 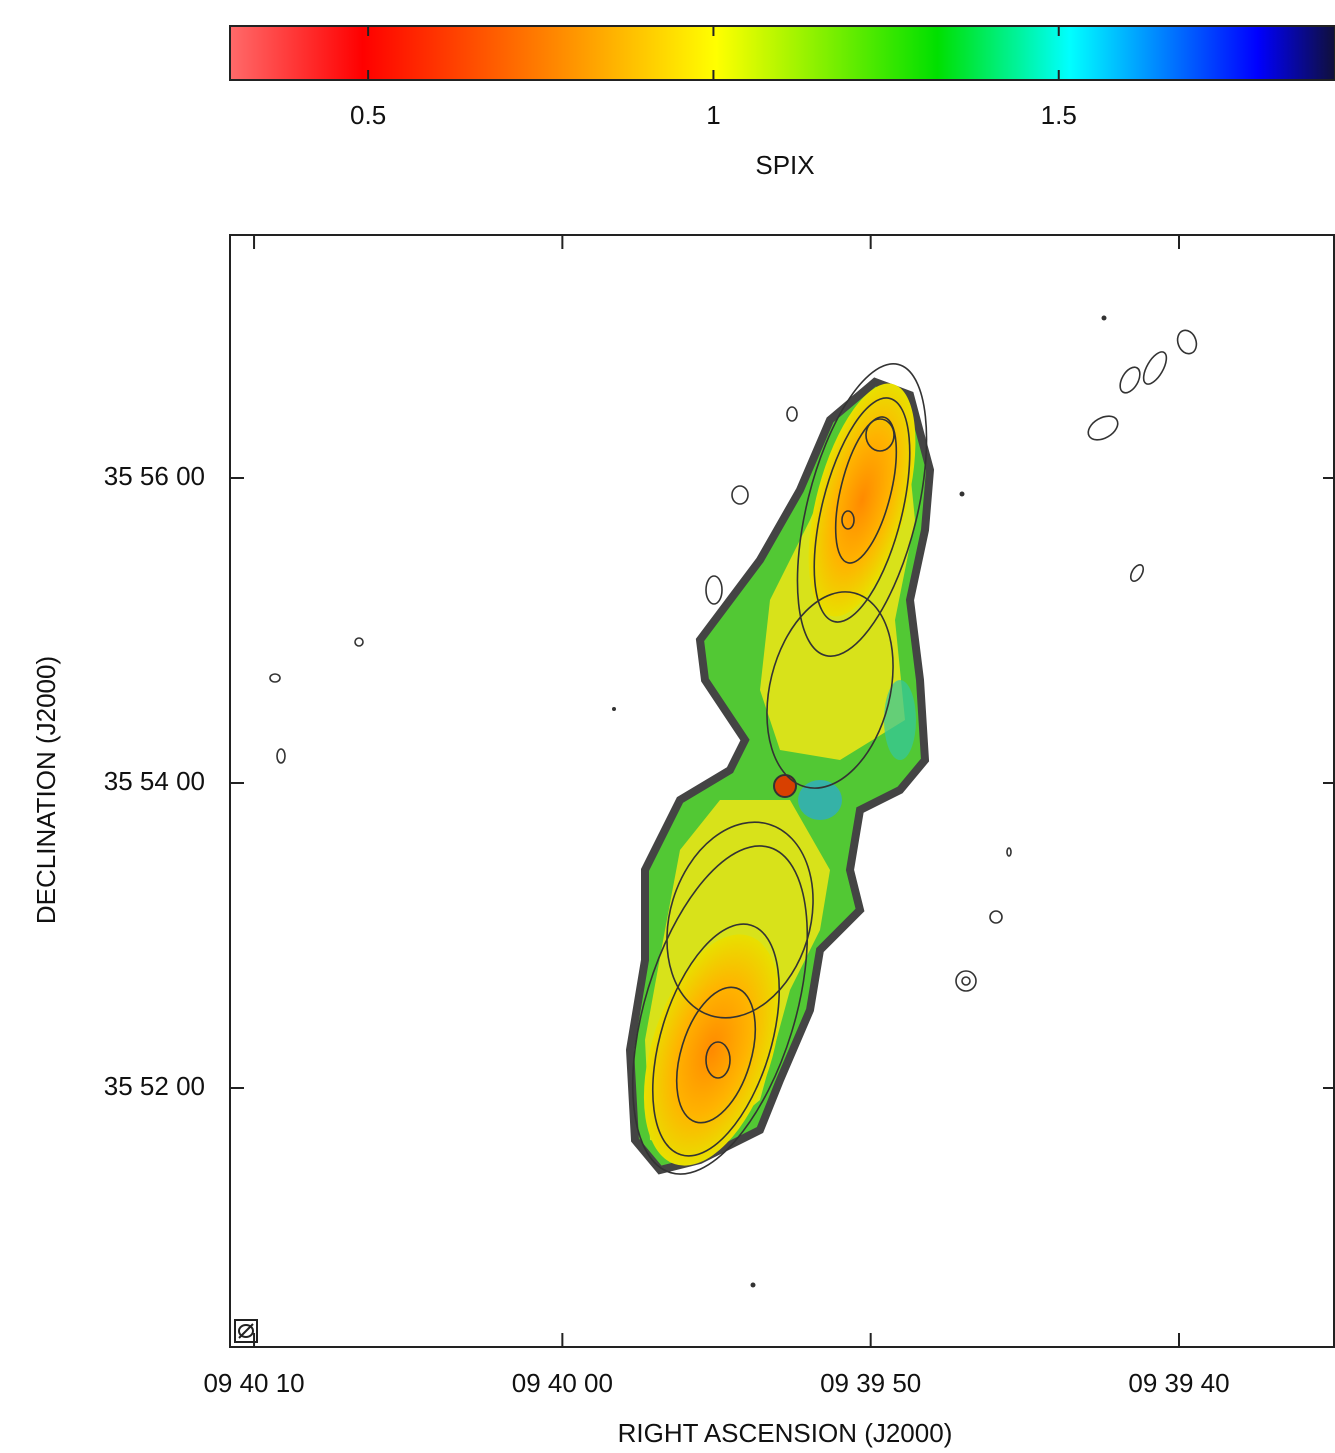 I want to click on colorbar-tick-label: 1, so click(x=713, y=115).